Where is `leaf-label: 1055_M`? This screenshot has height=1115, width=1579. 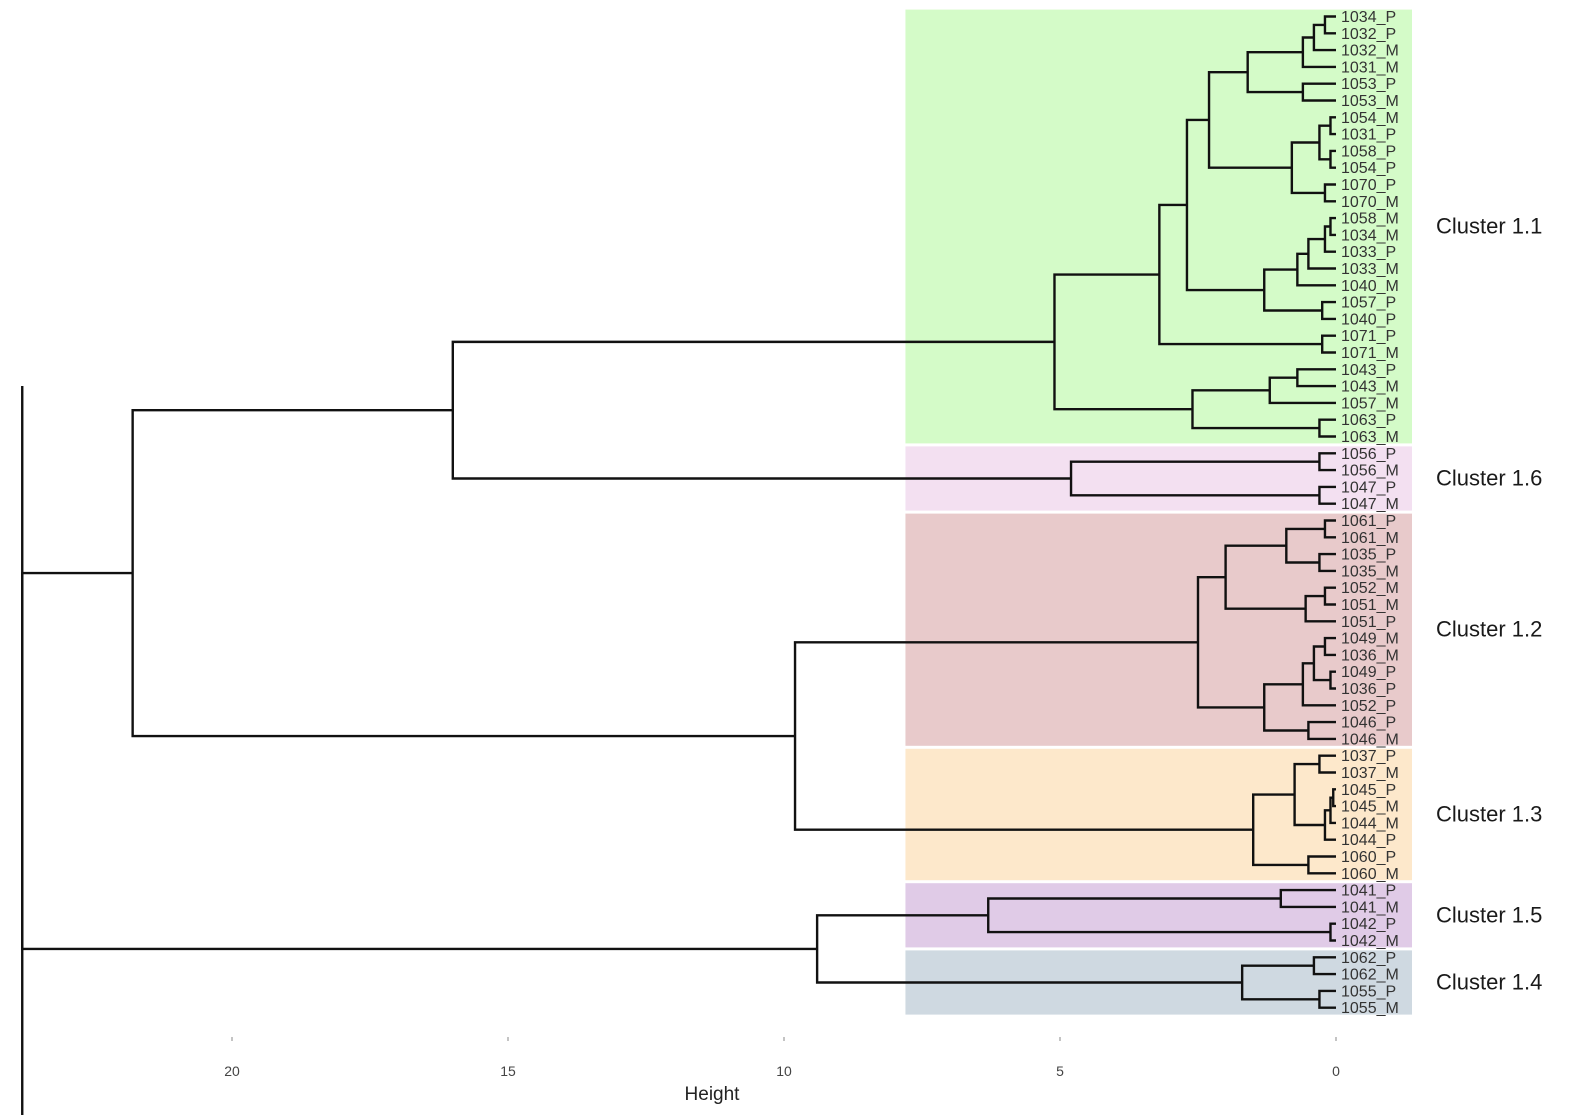 leaf-label: 1055_M is located at coordinates (1370, 1008).